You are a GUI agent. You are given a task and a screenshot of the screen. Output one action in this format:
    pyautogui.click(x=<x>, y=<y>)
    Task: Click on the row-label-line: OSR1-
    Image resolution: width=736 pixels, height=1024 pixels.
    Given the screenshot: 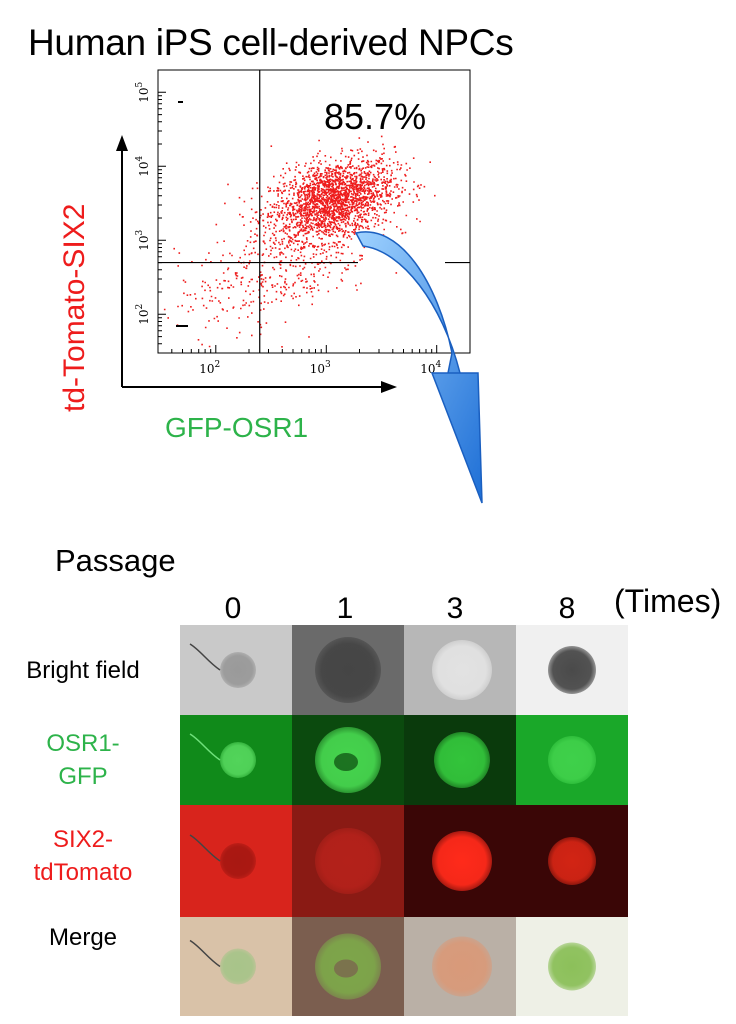 What is the action you would take?
    pyautogui.click(x=83, y=743)
    